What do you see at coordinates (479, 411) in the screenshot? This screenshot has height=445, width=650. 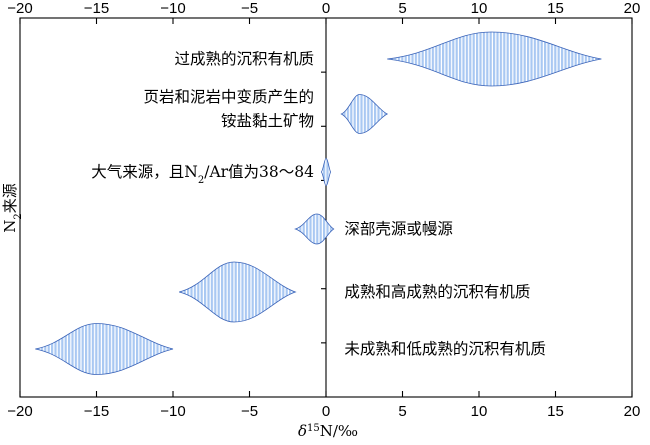 I see `x-tick-label-bottom: 10` at bounding box center [479, 411].